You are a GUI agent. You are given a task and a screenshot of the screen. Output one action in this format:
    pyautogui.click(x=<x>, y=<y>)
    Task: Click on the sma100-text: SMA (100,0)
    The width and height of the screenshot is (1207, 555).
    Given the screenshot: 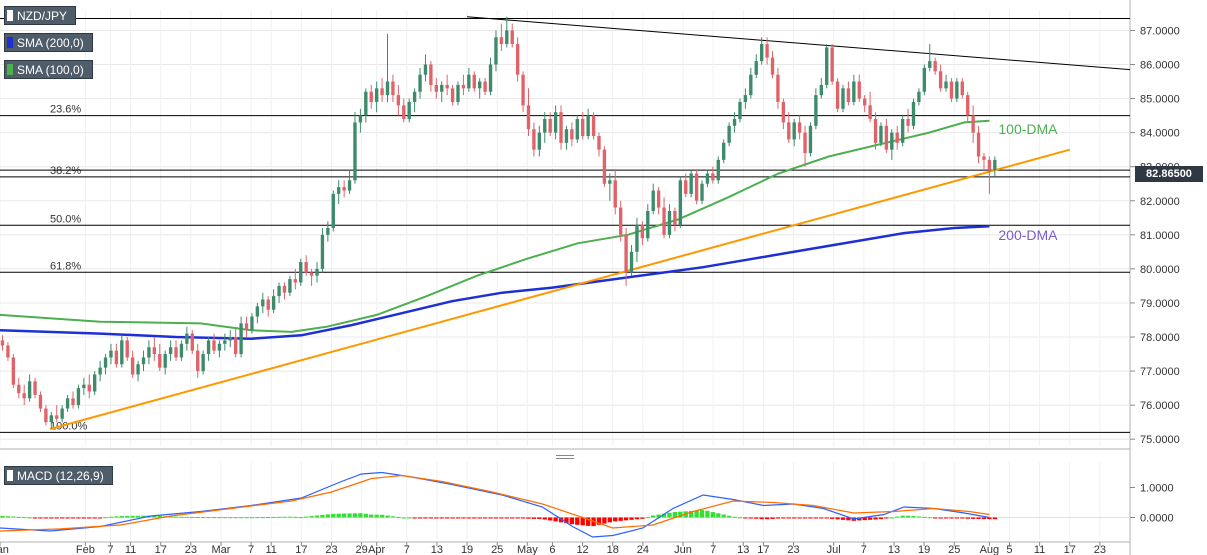 What is the action you would take?
    pyautogui.click(x=50, y=70)
    